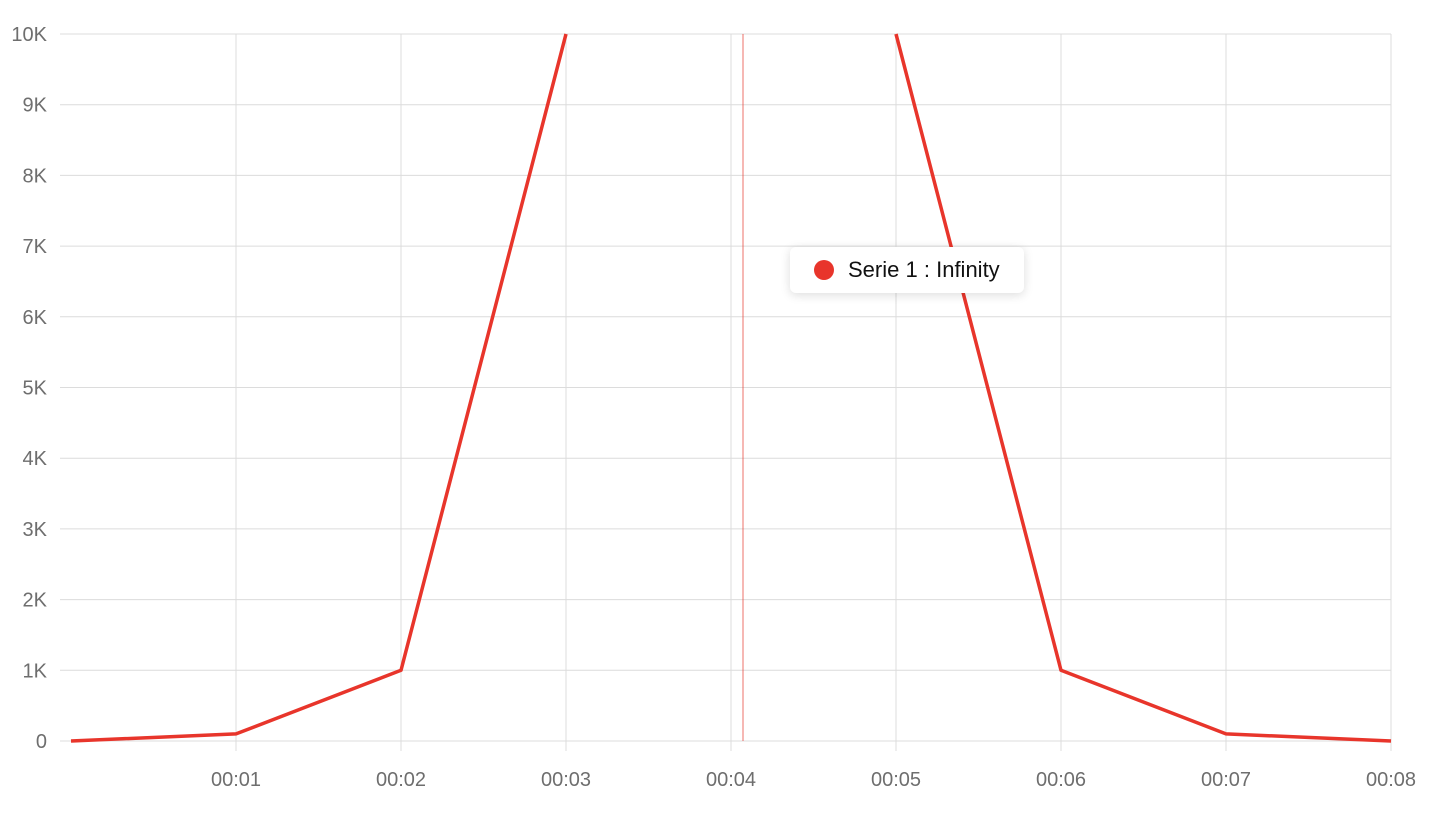  What do you see at coordinates (566, 780) in the screenshot?
I see `x-tick-label: 00:03` at bounding box center [566, 780].